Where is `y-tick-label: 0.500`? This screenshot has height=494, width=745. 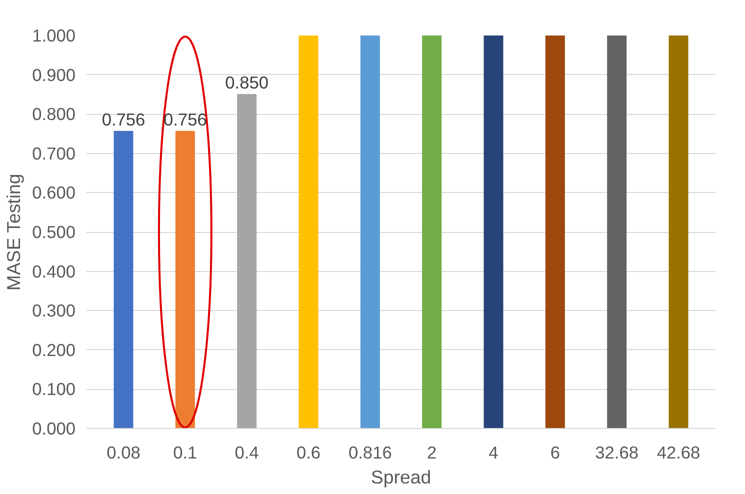 y-tick-label: 0.500 is located at coordinates (54, 232).